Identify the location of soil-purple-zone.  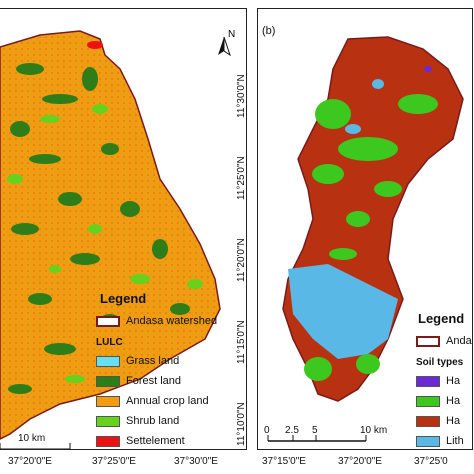
(428, 69).